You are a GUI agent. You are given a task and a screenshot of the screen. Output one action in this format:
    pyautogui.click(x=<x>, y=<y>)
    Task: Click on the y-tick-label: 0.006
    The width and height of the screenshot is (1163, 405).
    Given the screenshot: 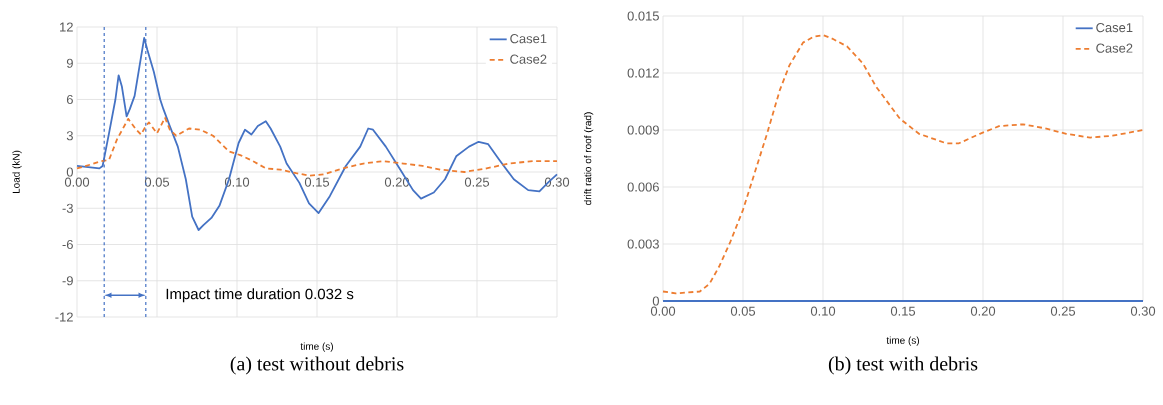 What is the action you would take?
    pyautogui.click(x=643, y=187)
    